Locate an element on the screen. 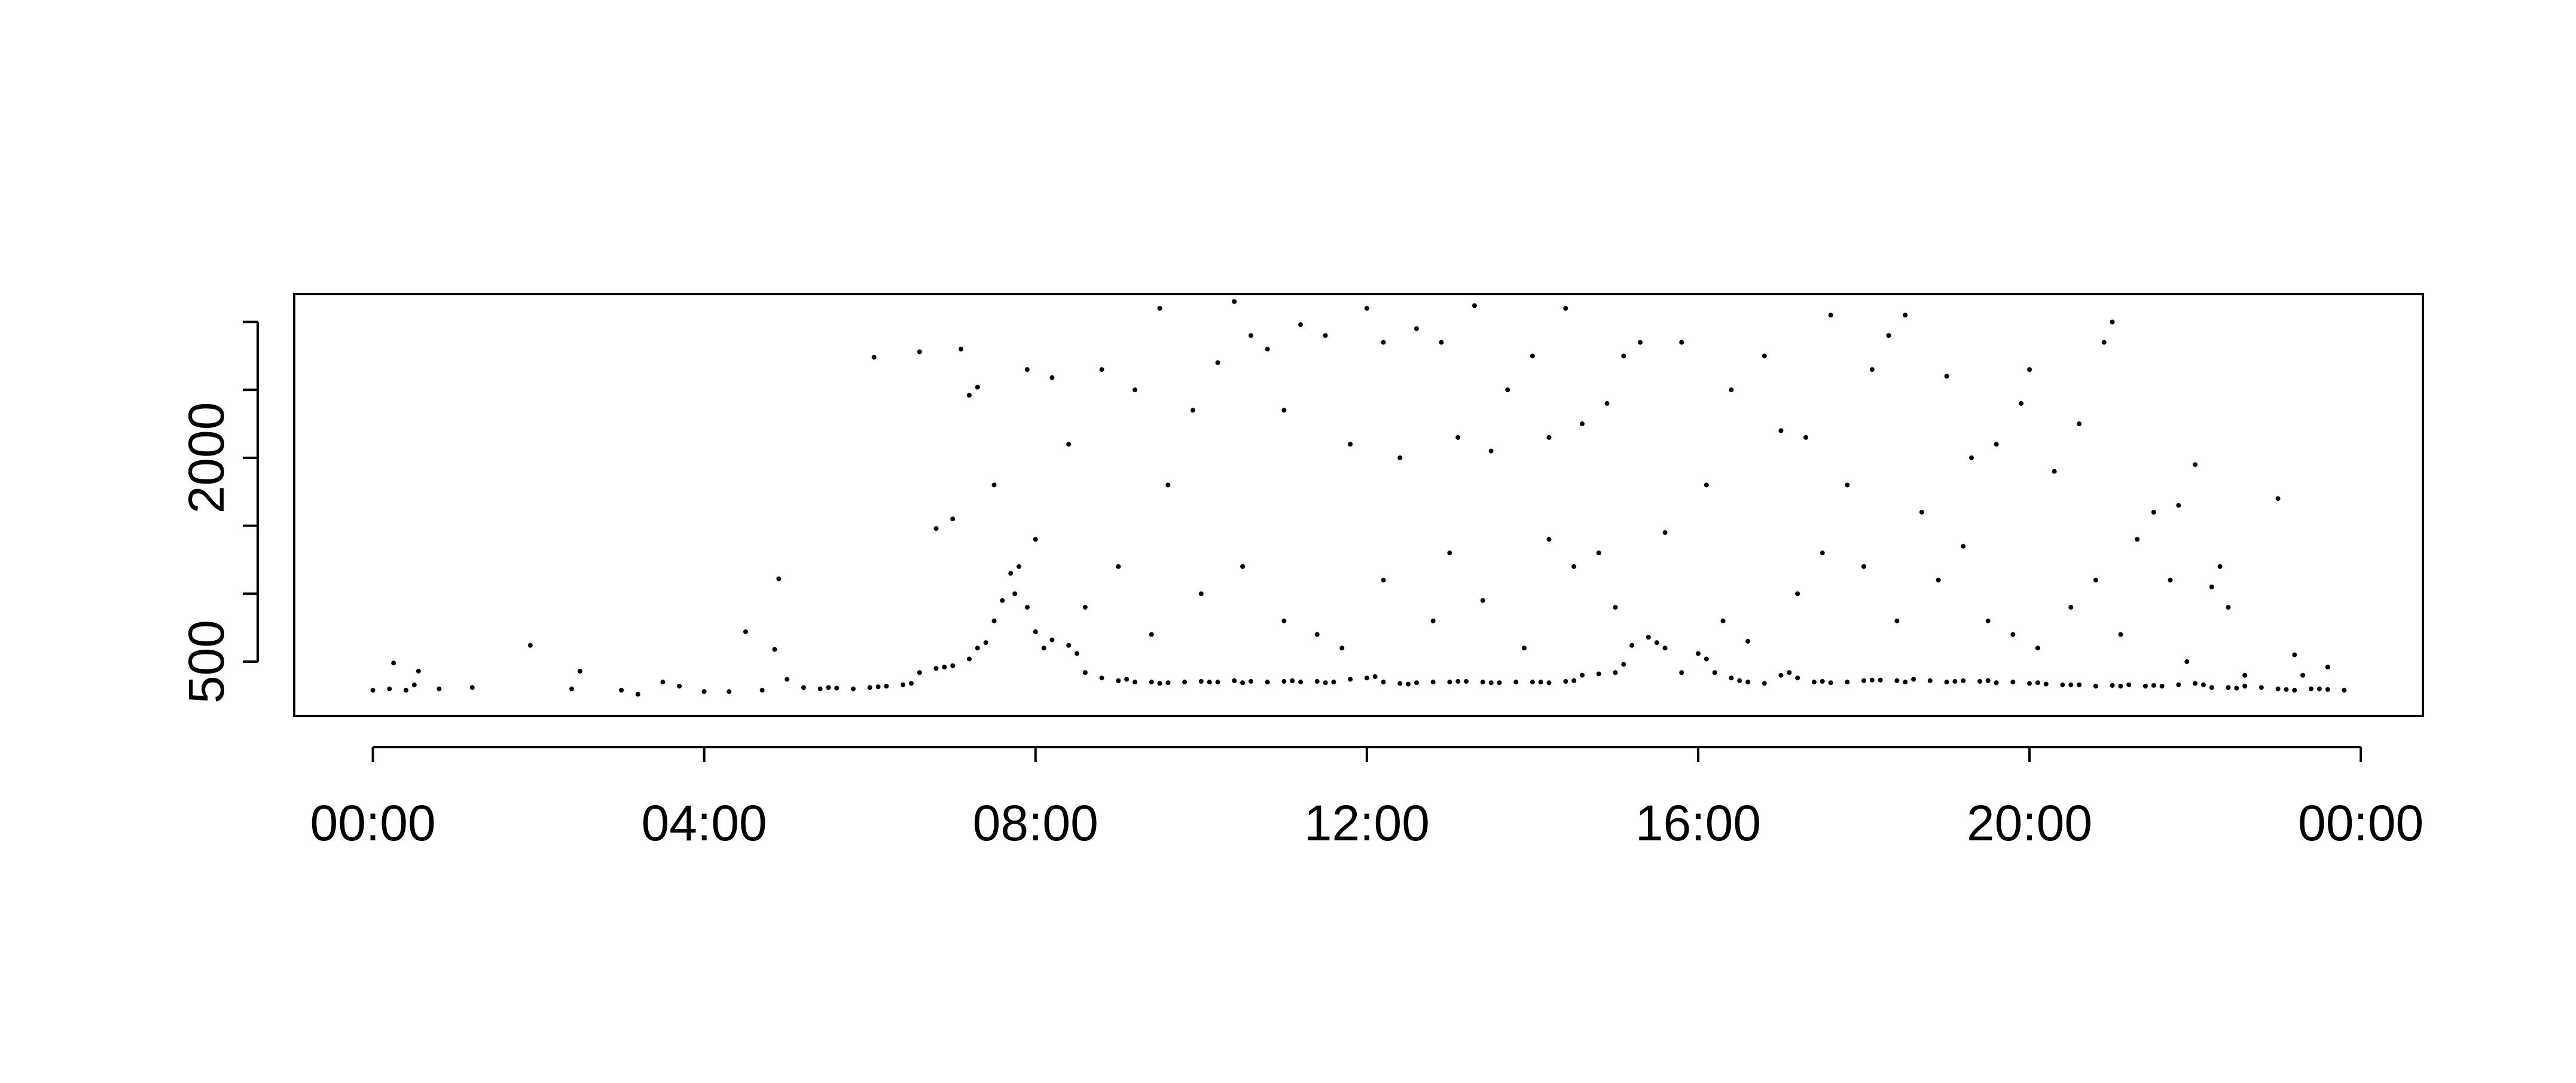 Image resolution: width=2576 pixels, height=1083 pixels. x-tick-label: 04:00 is located at coordinates (704, 823).